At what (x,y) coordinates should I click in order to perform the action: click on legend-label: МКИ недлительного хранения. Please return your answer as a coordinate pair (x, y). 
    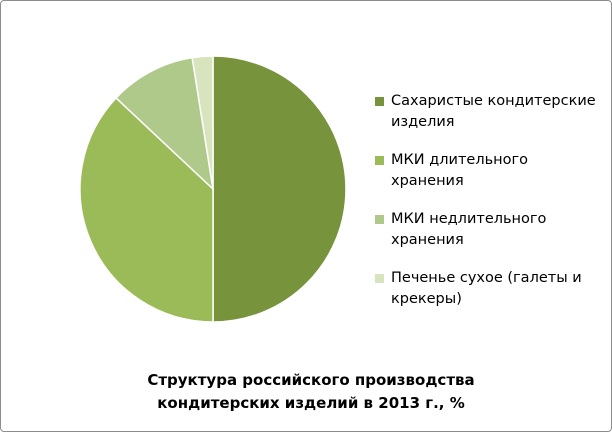
    Looking at the image, I should click on (469, 229).